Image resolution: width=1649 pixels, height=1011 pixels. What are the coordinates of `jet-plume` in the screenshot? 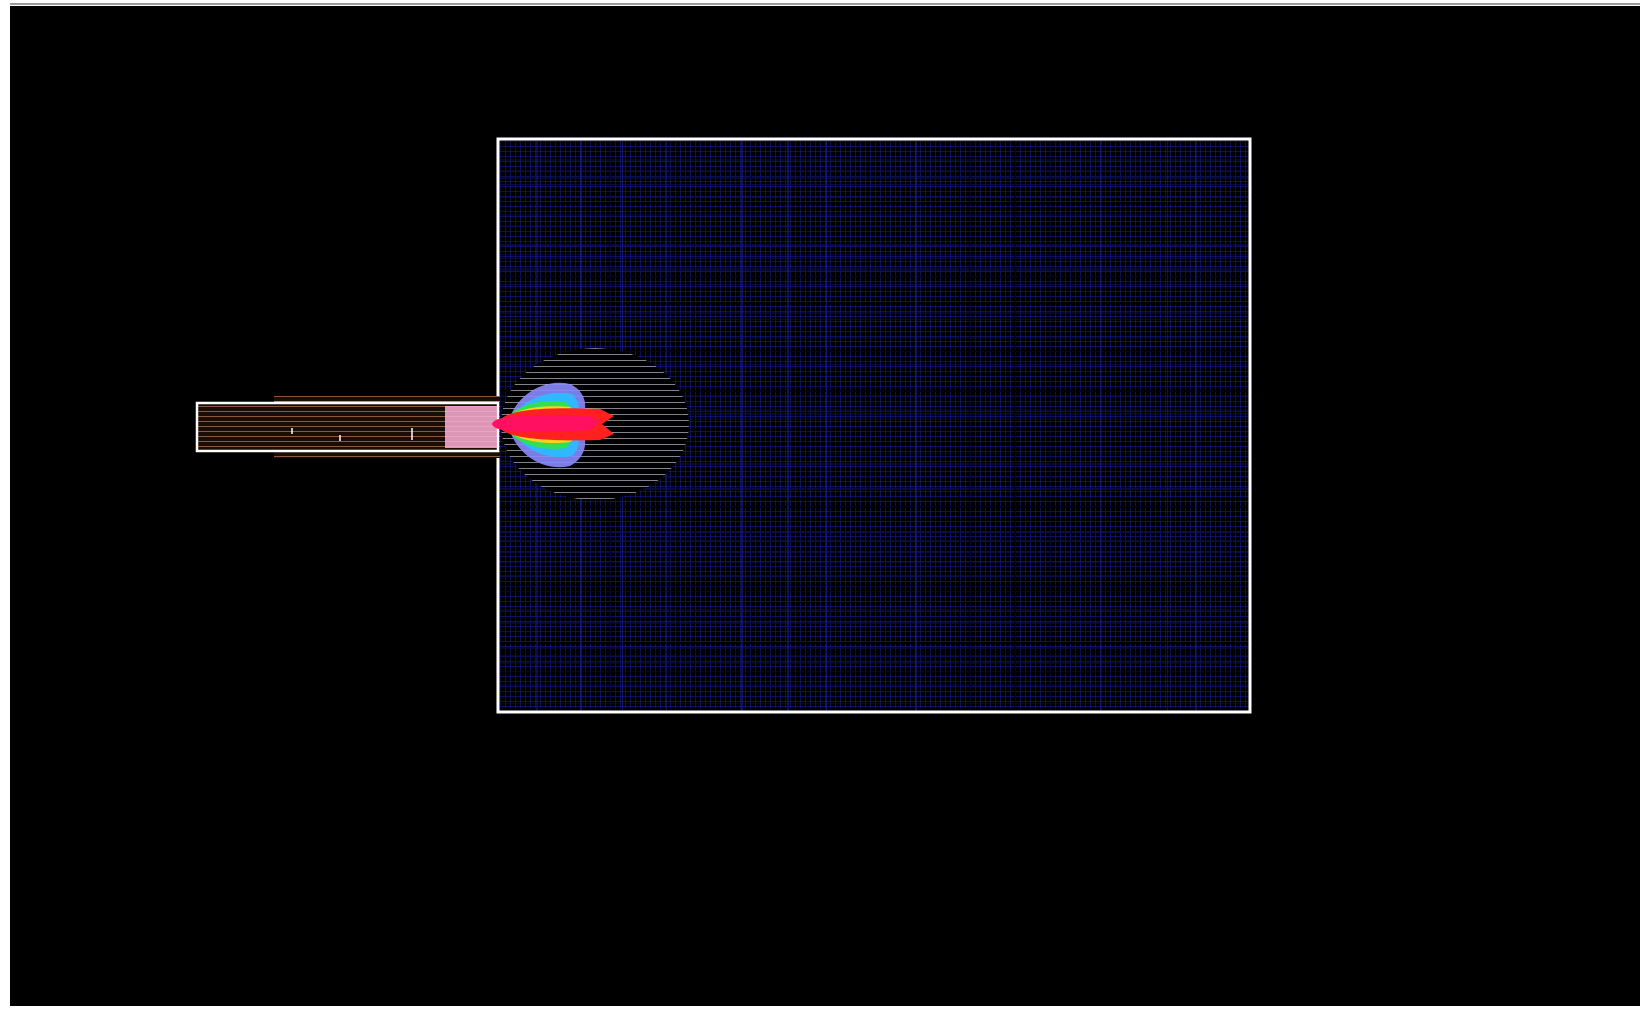 It's located at (553, 425).